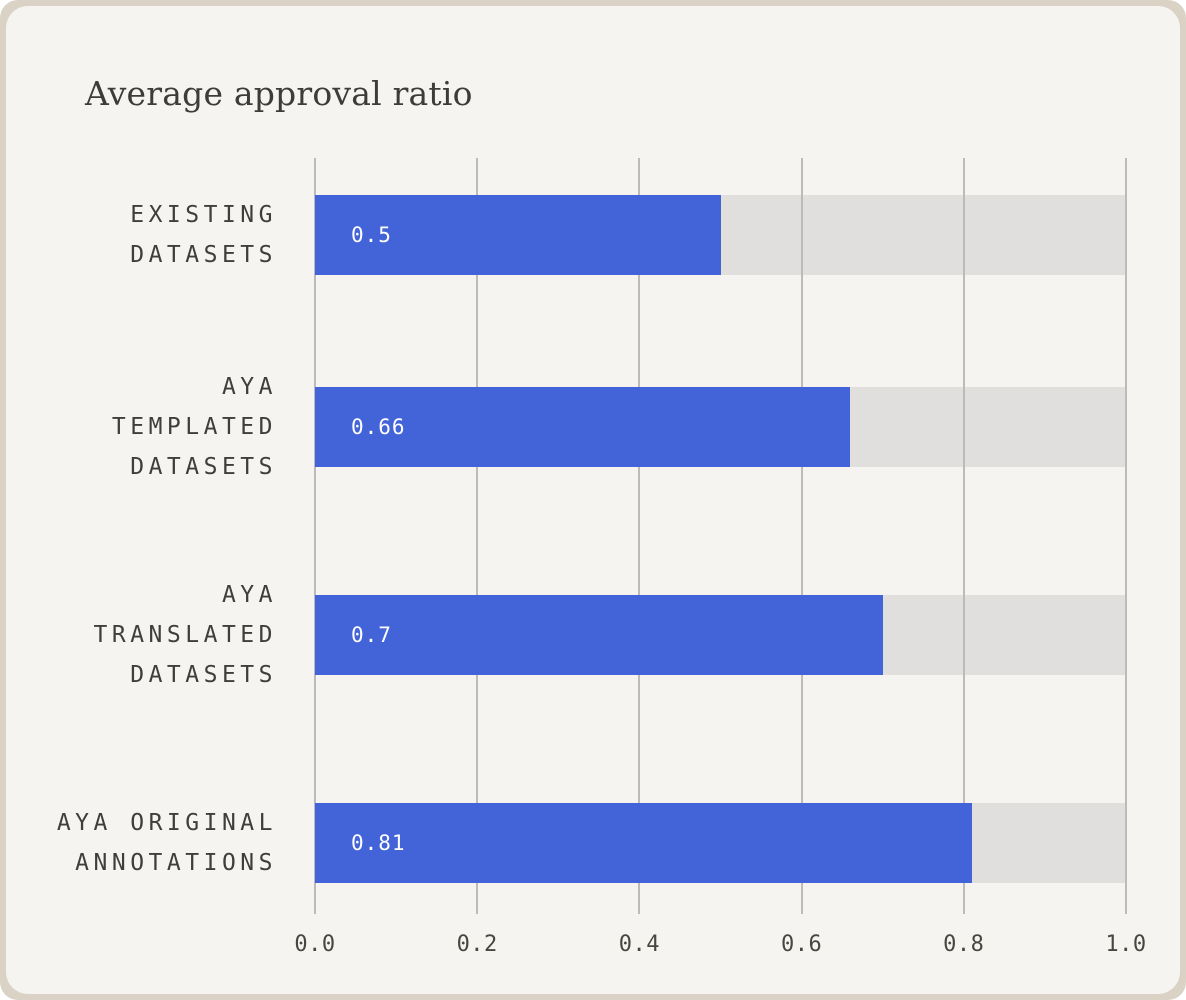 The width and height of the screenshot is (1186, 1000). Describe the element at coordinates (964, 944) in the screenshot. I see `x-tick-label: 0.8` at that location.